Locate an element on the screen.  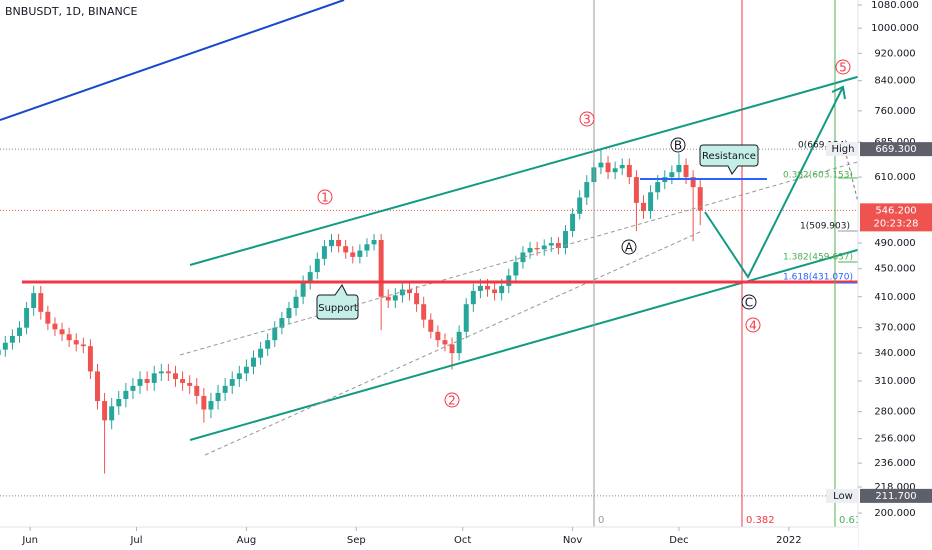
fib-label: 0(669.134) is located at coordinates (823, 146).